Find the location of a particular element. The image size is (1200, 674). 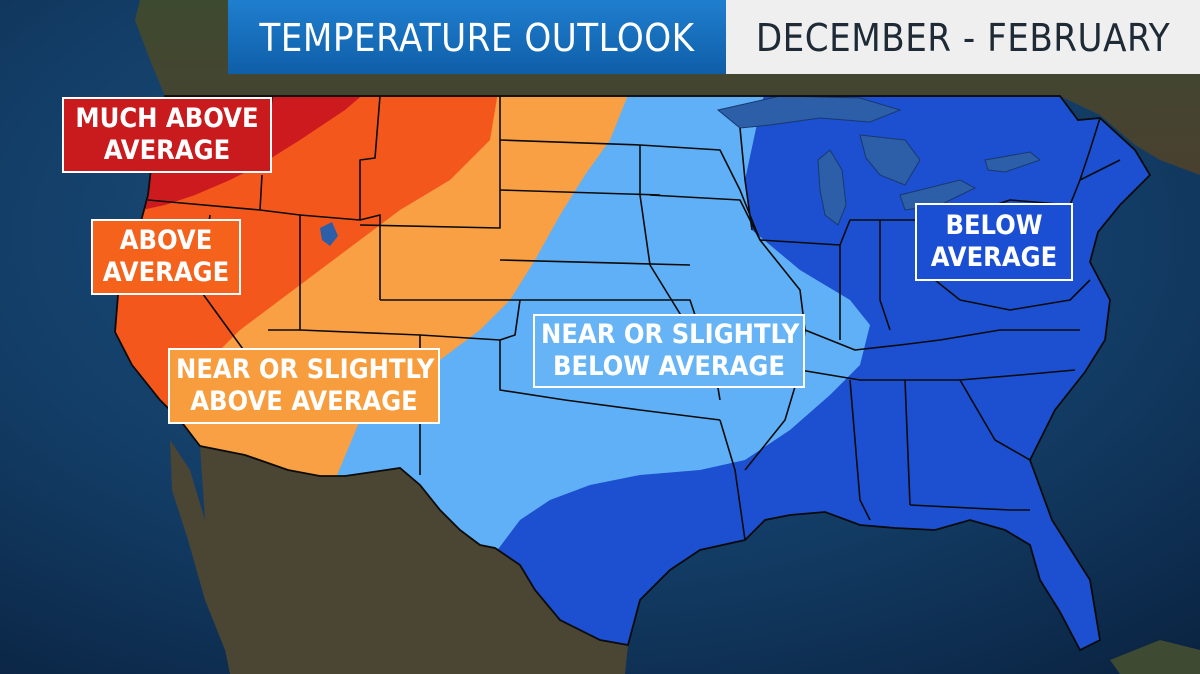

label-line: BELOW is located at coordinates (994, 225).